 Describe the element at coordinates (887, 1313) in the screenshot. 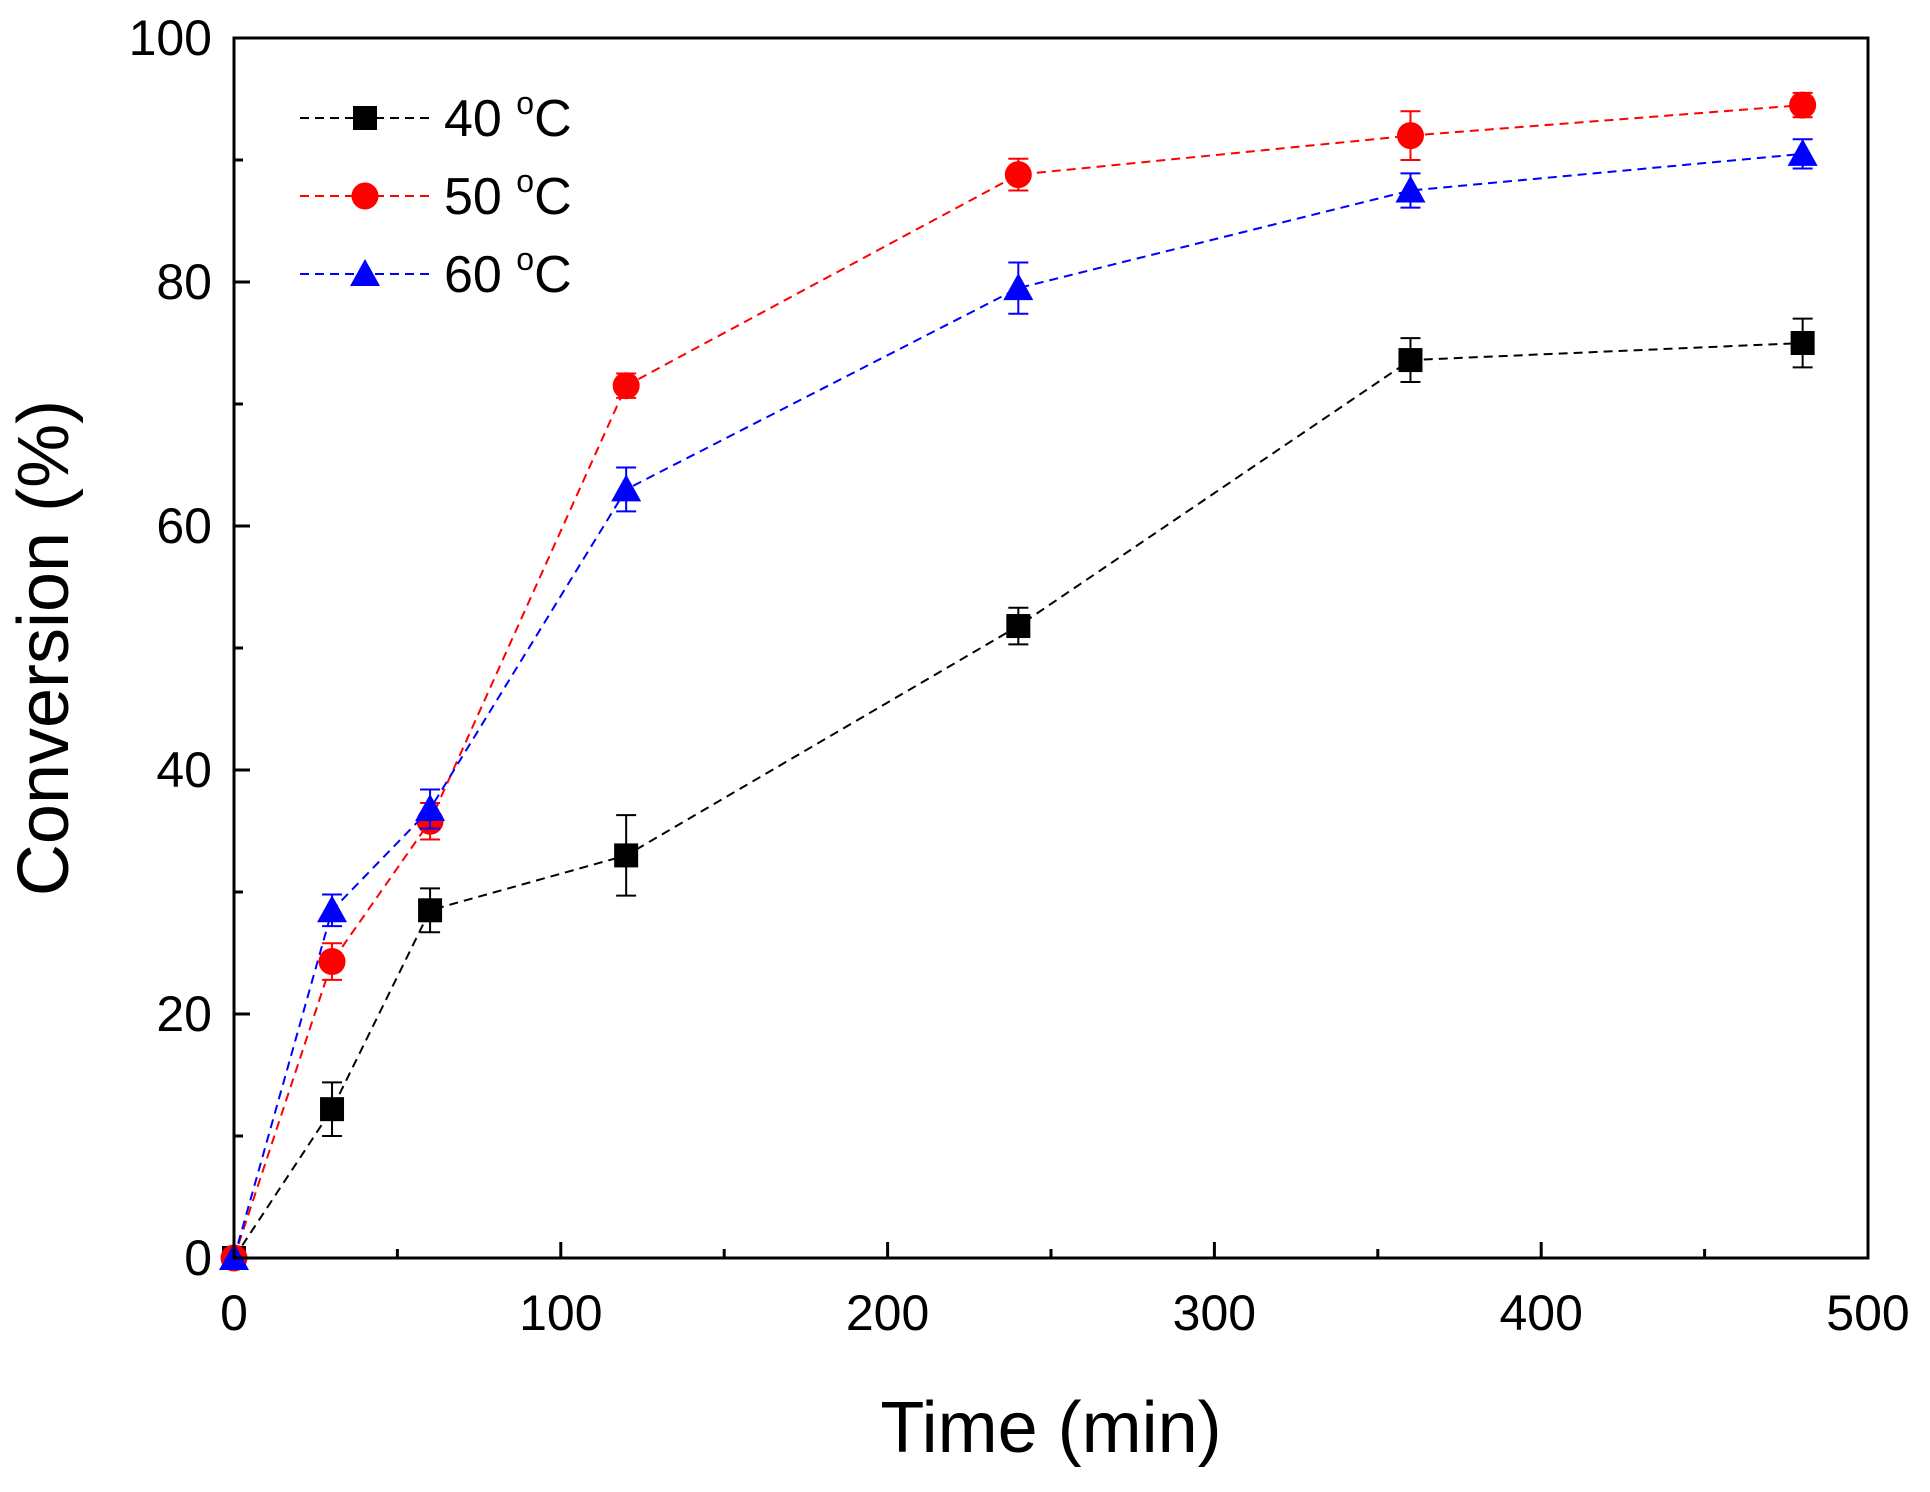

I see `x-tick-label: 200` at that location.